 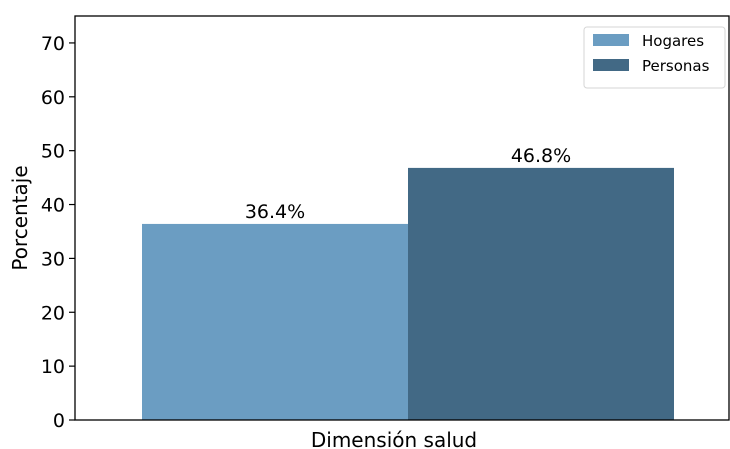 I want to click on y-tick-label: 70, so click(x=53, y=44).